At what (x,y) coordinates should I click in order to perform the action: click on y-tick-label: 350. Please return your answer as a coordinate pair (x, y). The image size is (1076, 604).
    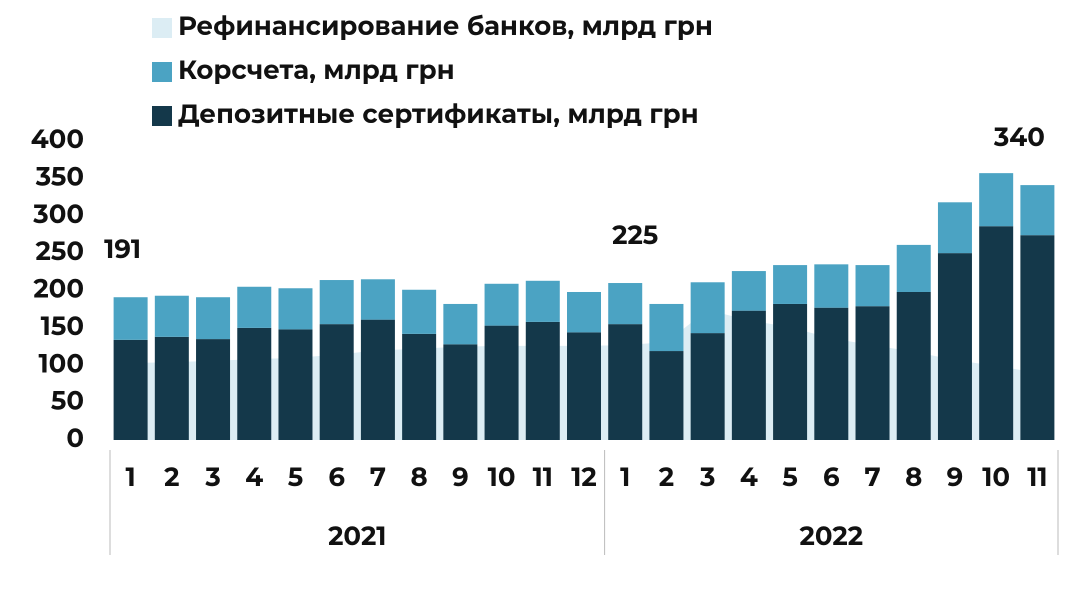
    Looking at the image, I should click on (59, 176).